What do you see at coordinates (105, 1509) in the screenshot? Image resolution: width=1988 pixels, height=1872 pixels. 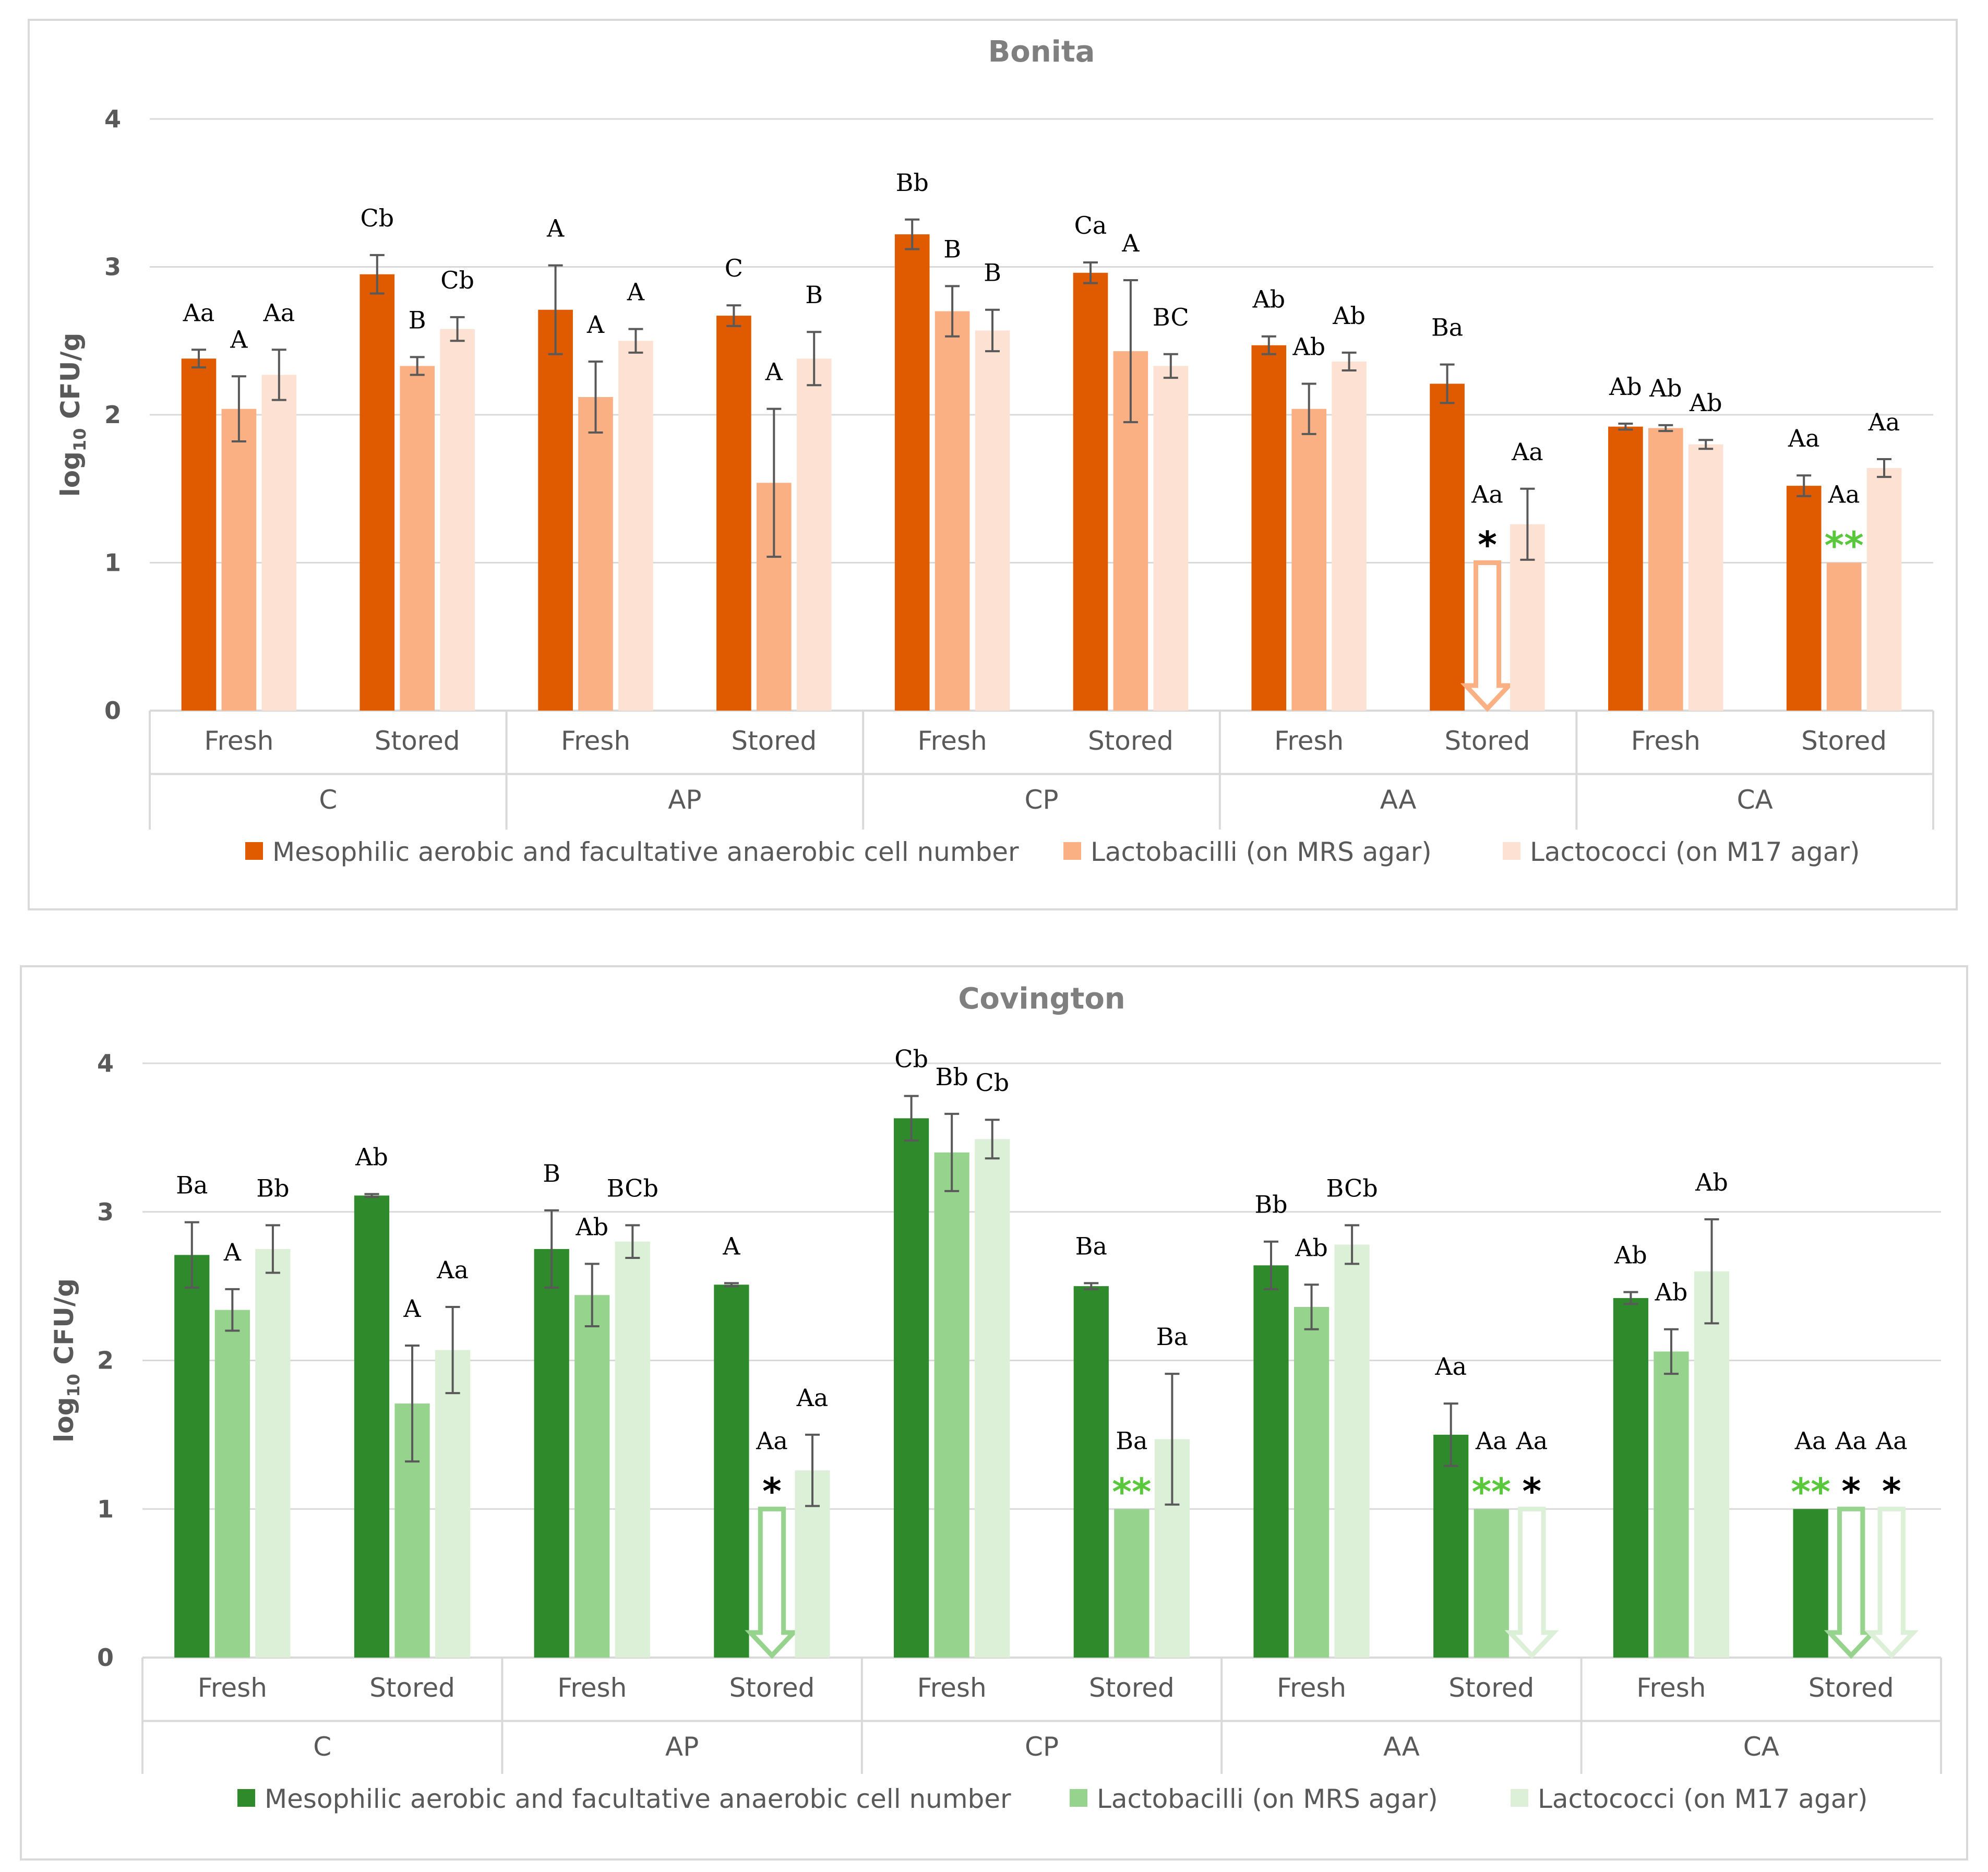 I see `y-tick-label: 1` at bounding box center [105, 1509].